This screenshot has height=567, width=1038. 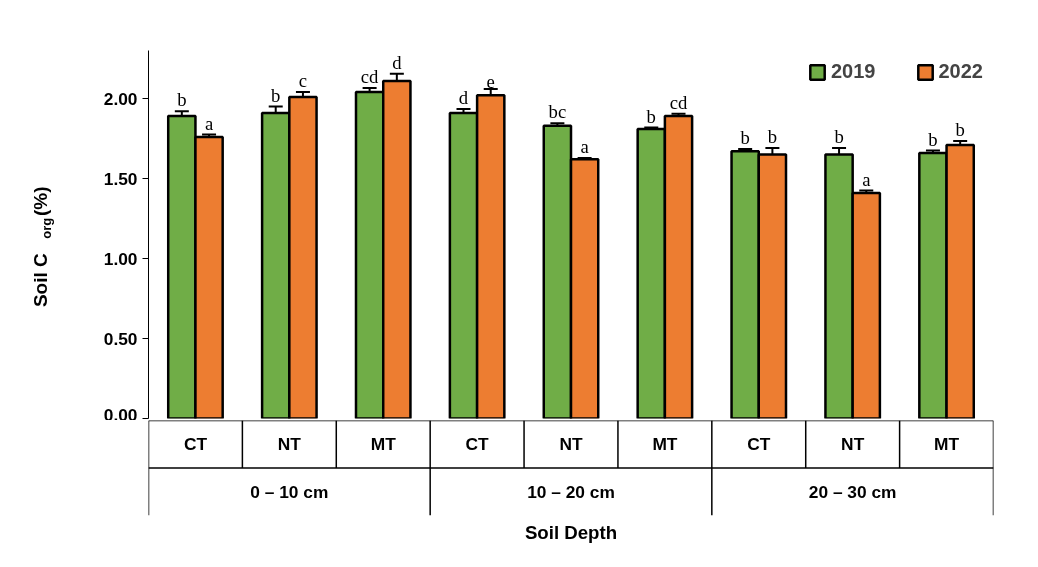 I want to click on legend-label: 2019, so click(x=853, y=71).